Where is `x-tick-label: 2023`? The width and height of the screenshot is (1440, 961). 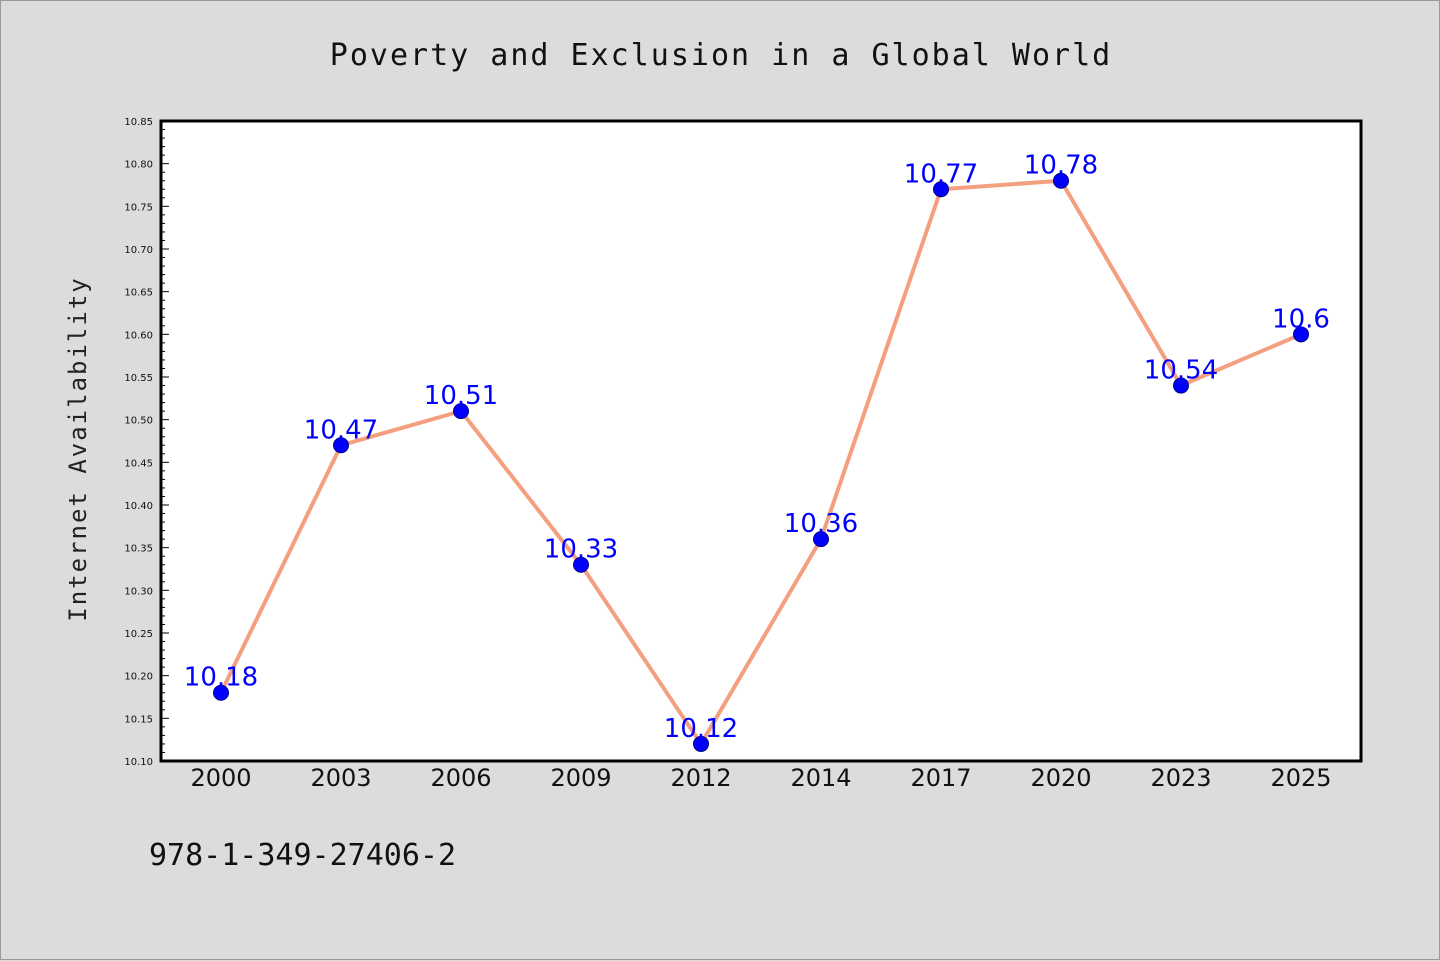 x-tick-label: 2023 is located at coordinates (1180, 778).